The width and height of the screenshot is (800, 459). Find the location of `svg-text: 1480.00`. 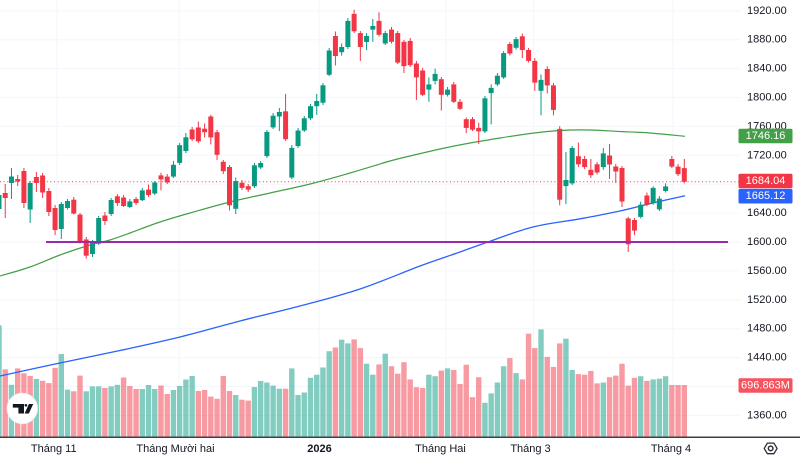

svg-text: 1480.00 is located at coordinates (767, 329).